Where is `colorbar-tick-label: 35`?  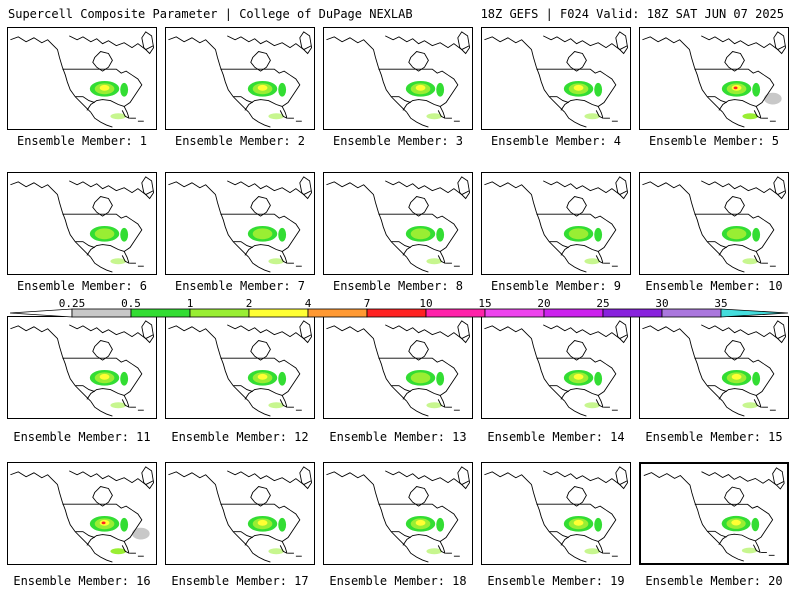 colorbar-tick-label: 35 is located at coordinates (720, 303).